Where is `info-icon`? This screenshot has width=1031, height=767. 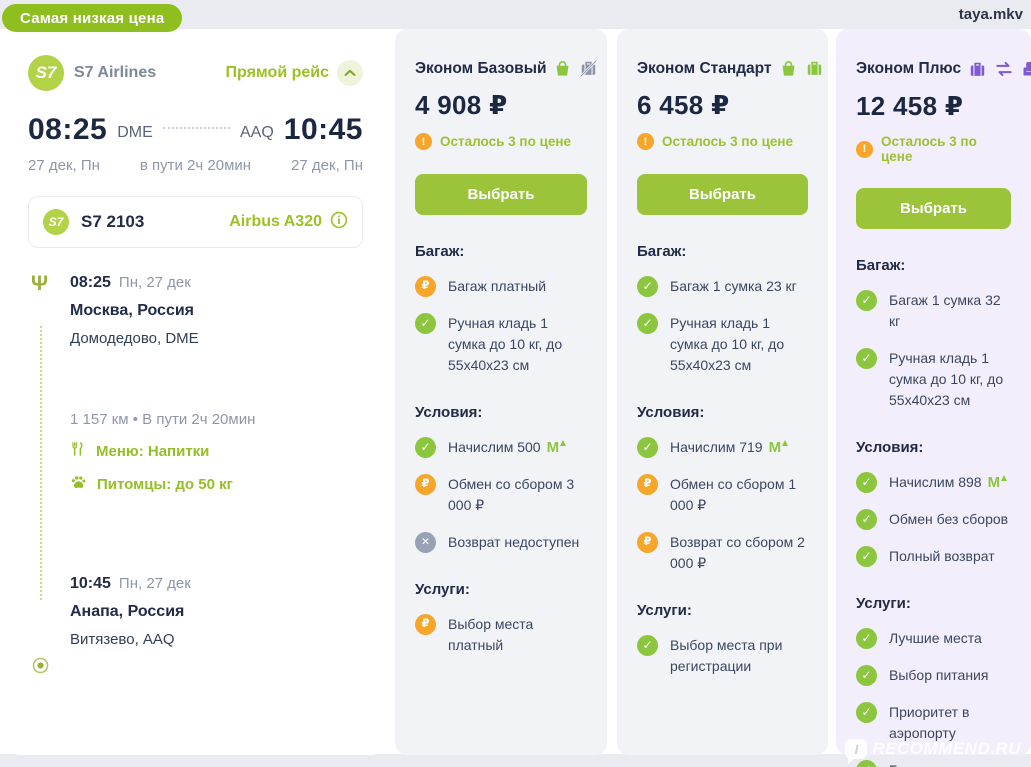 info-icon is located at coordinates (339, 222).